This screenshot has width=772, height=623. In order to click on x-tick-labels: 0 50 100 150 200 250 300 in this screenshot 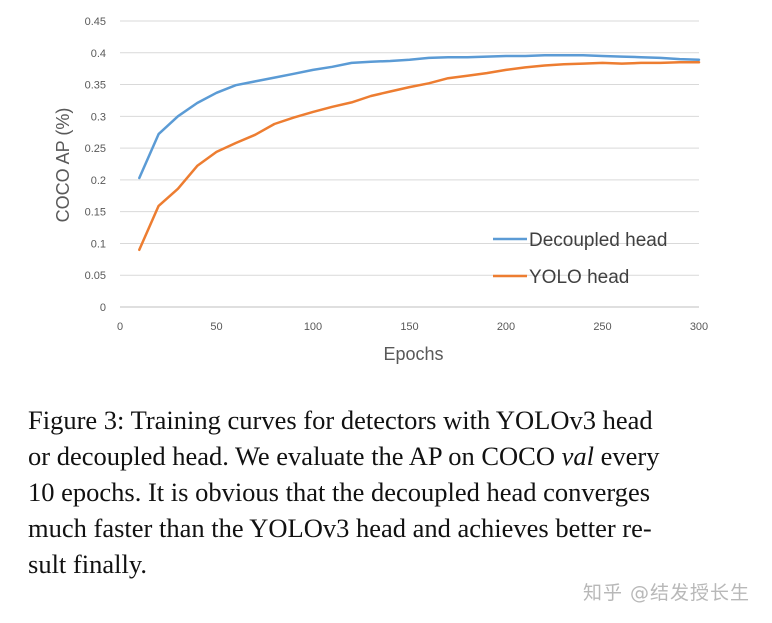, I will do `click(412, 327)`.